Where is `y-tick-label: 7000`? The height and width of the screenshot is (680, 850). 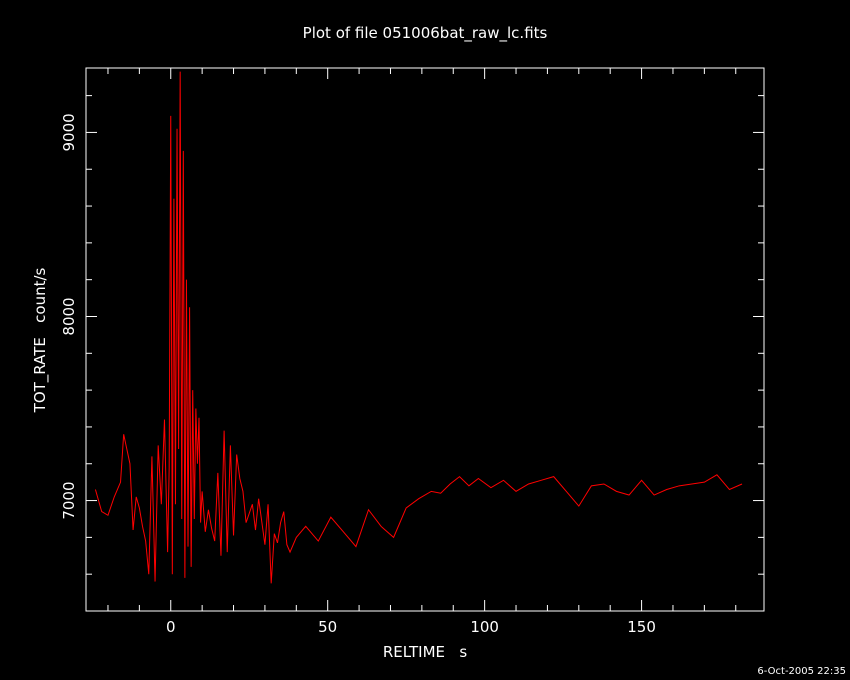 y-tick-label: 7000 is located at coordinates (69, 500).